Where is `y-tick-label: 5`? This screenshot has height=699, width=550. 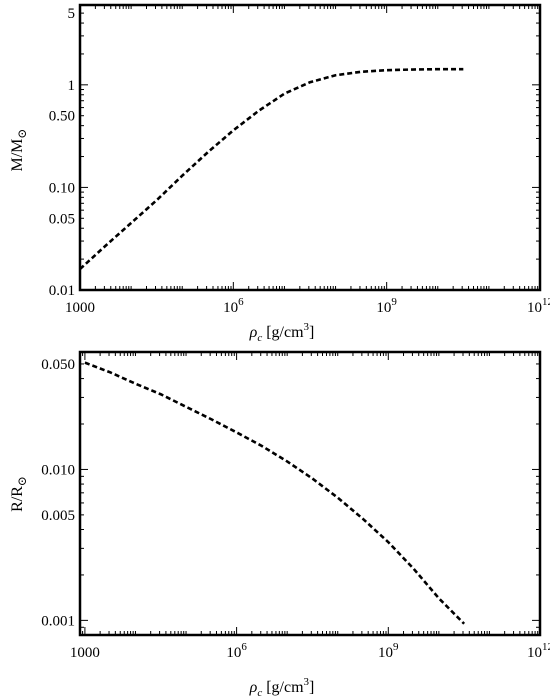 y-tick-label: 5 is located at coordinates (72, 14).